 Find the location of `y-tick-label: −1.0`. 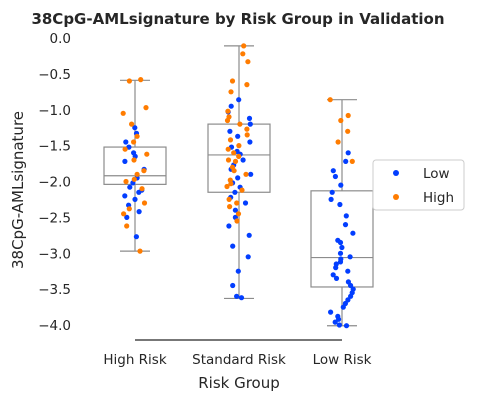

y-tick-label: −1.0 is located at coordinates (54, 111).